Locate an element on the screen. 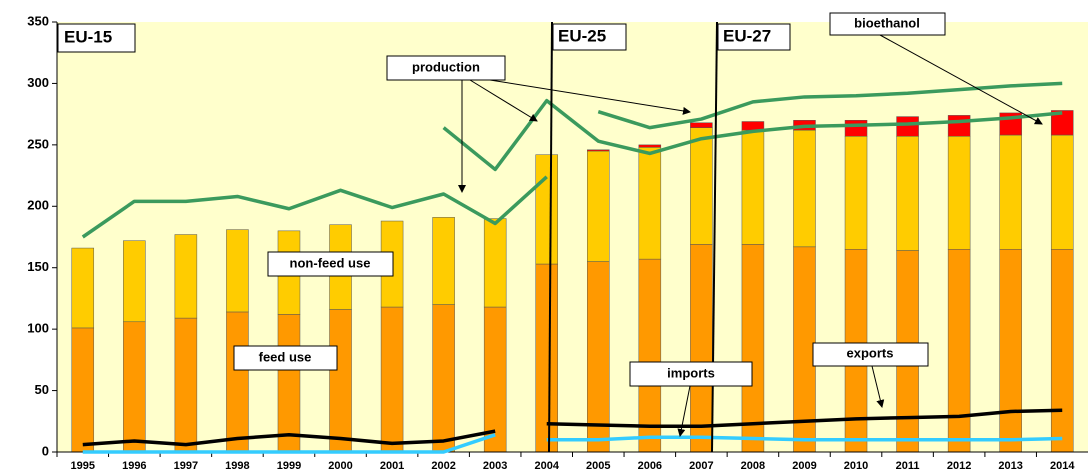 The height and width of the screenshot is (475, 1090). y-tick-label: 100 is located at coordinates (38, 328).